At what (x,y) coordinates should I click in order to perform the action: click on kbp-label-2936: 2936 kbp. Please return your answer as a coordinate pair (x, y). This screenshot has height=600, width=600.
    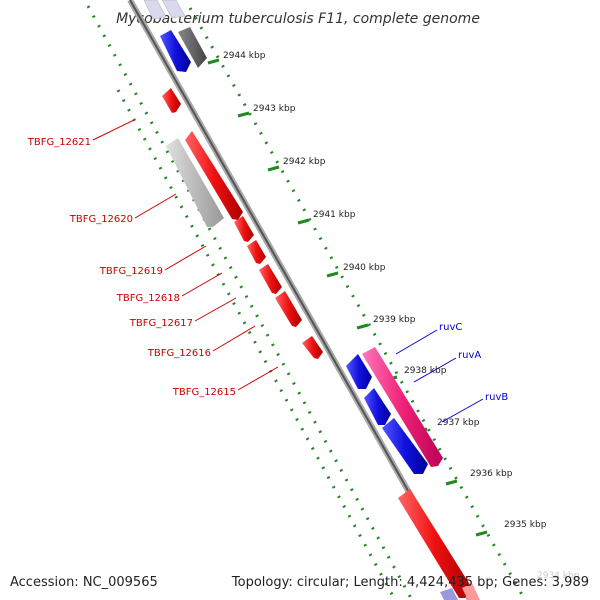
    Looking at the image, I should click on (491, 474).